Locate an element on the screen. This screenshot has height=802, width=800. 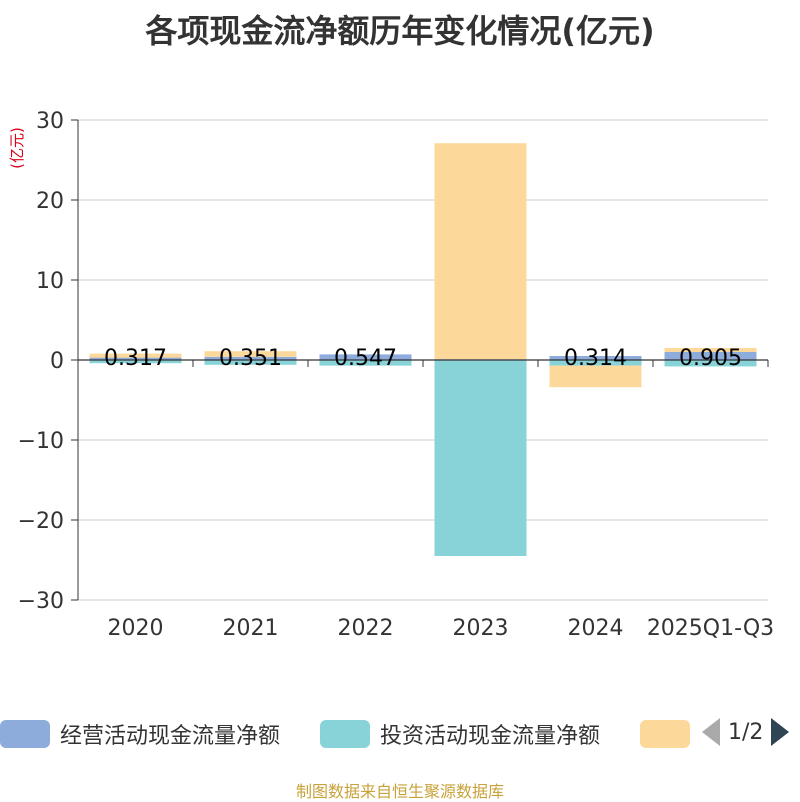
y-tick-label: 0 is located at coordinates (57, 361).